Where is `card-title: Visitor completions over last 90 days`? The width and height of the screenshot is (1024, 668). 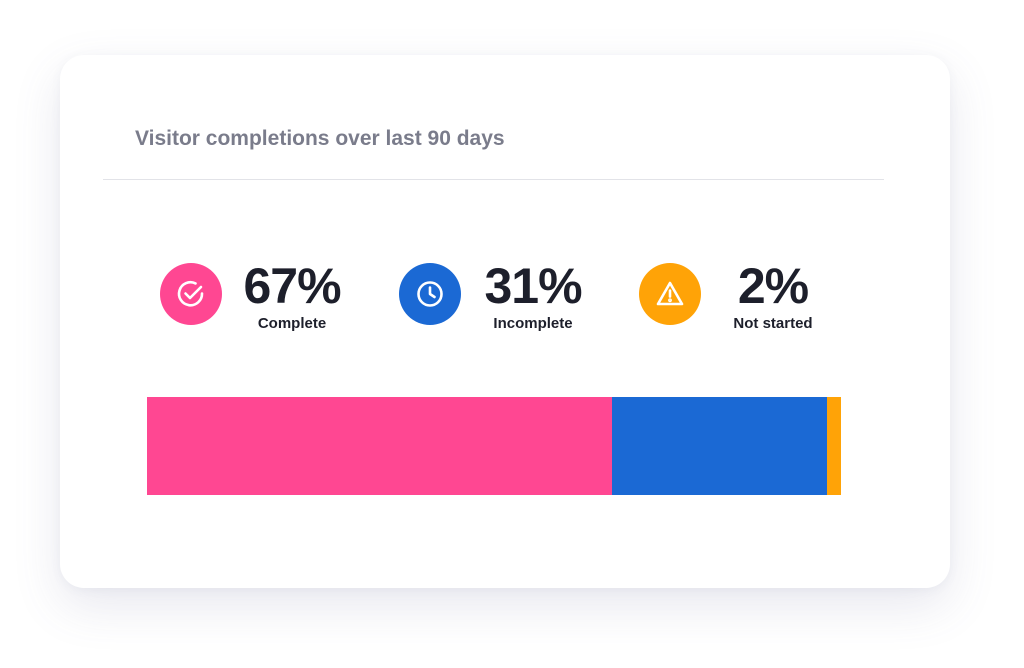 card-title: Visitor completions over last 90 days is located at coordinates (320, 138).